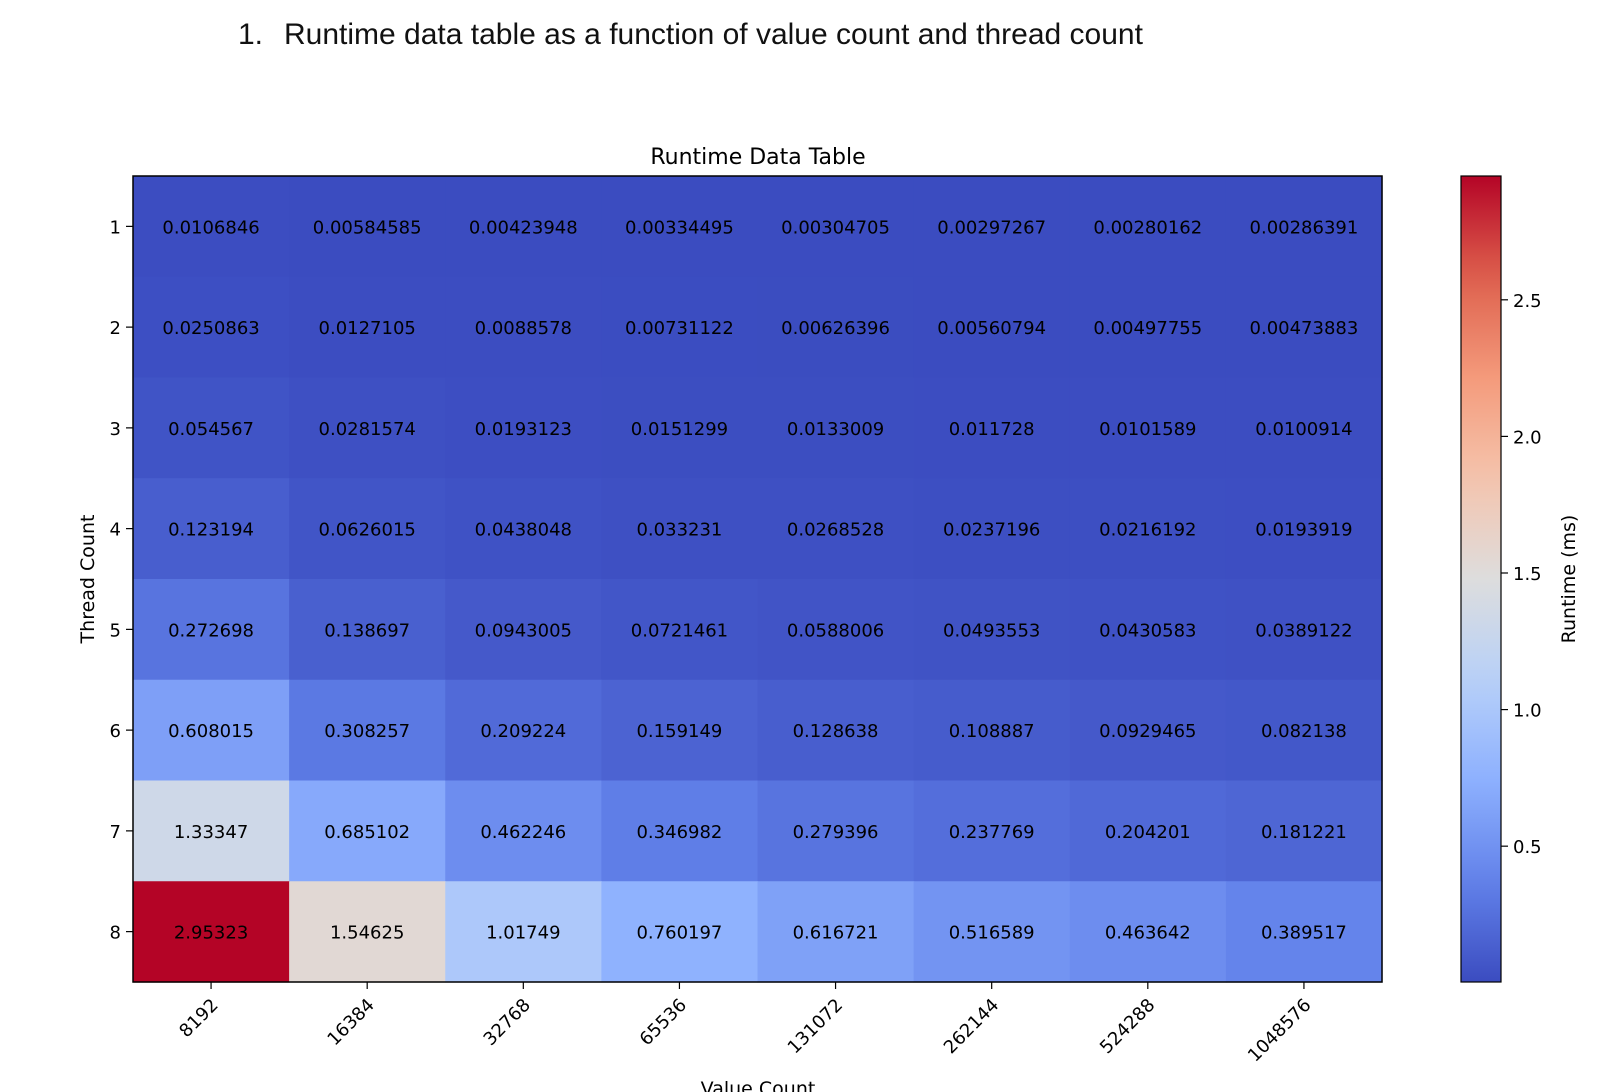 The width and height of the screenshot is (1620, 1092). What do you see at coordinates (115, 530) in the screenshot?
I see `y-tick-label: 4` at bounding box center [115, 530].